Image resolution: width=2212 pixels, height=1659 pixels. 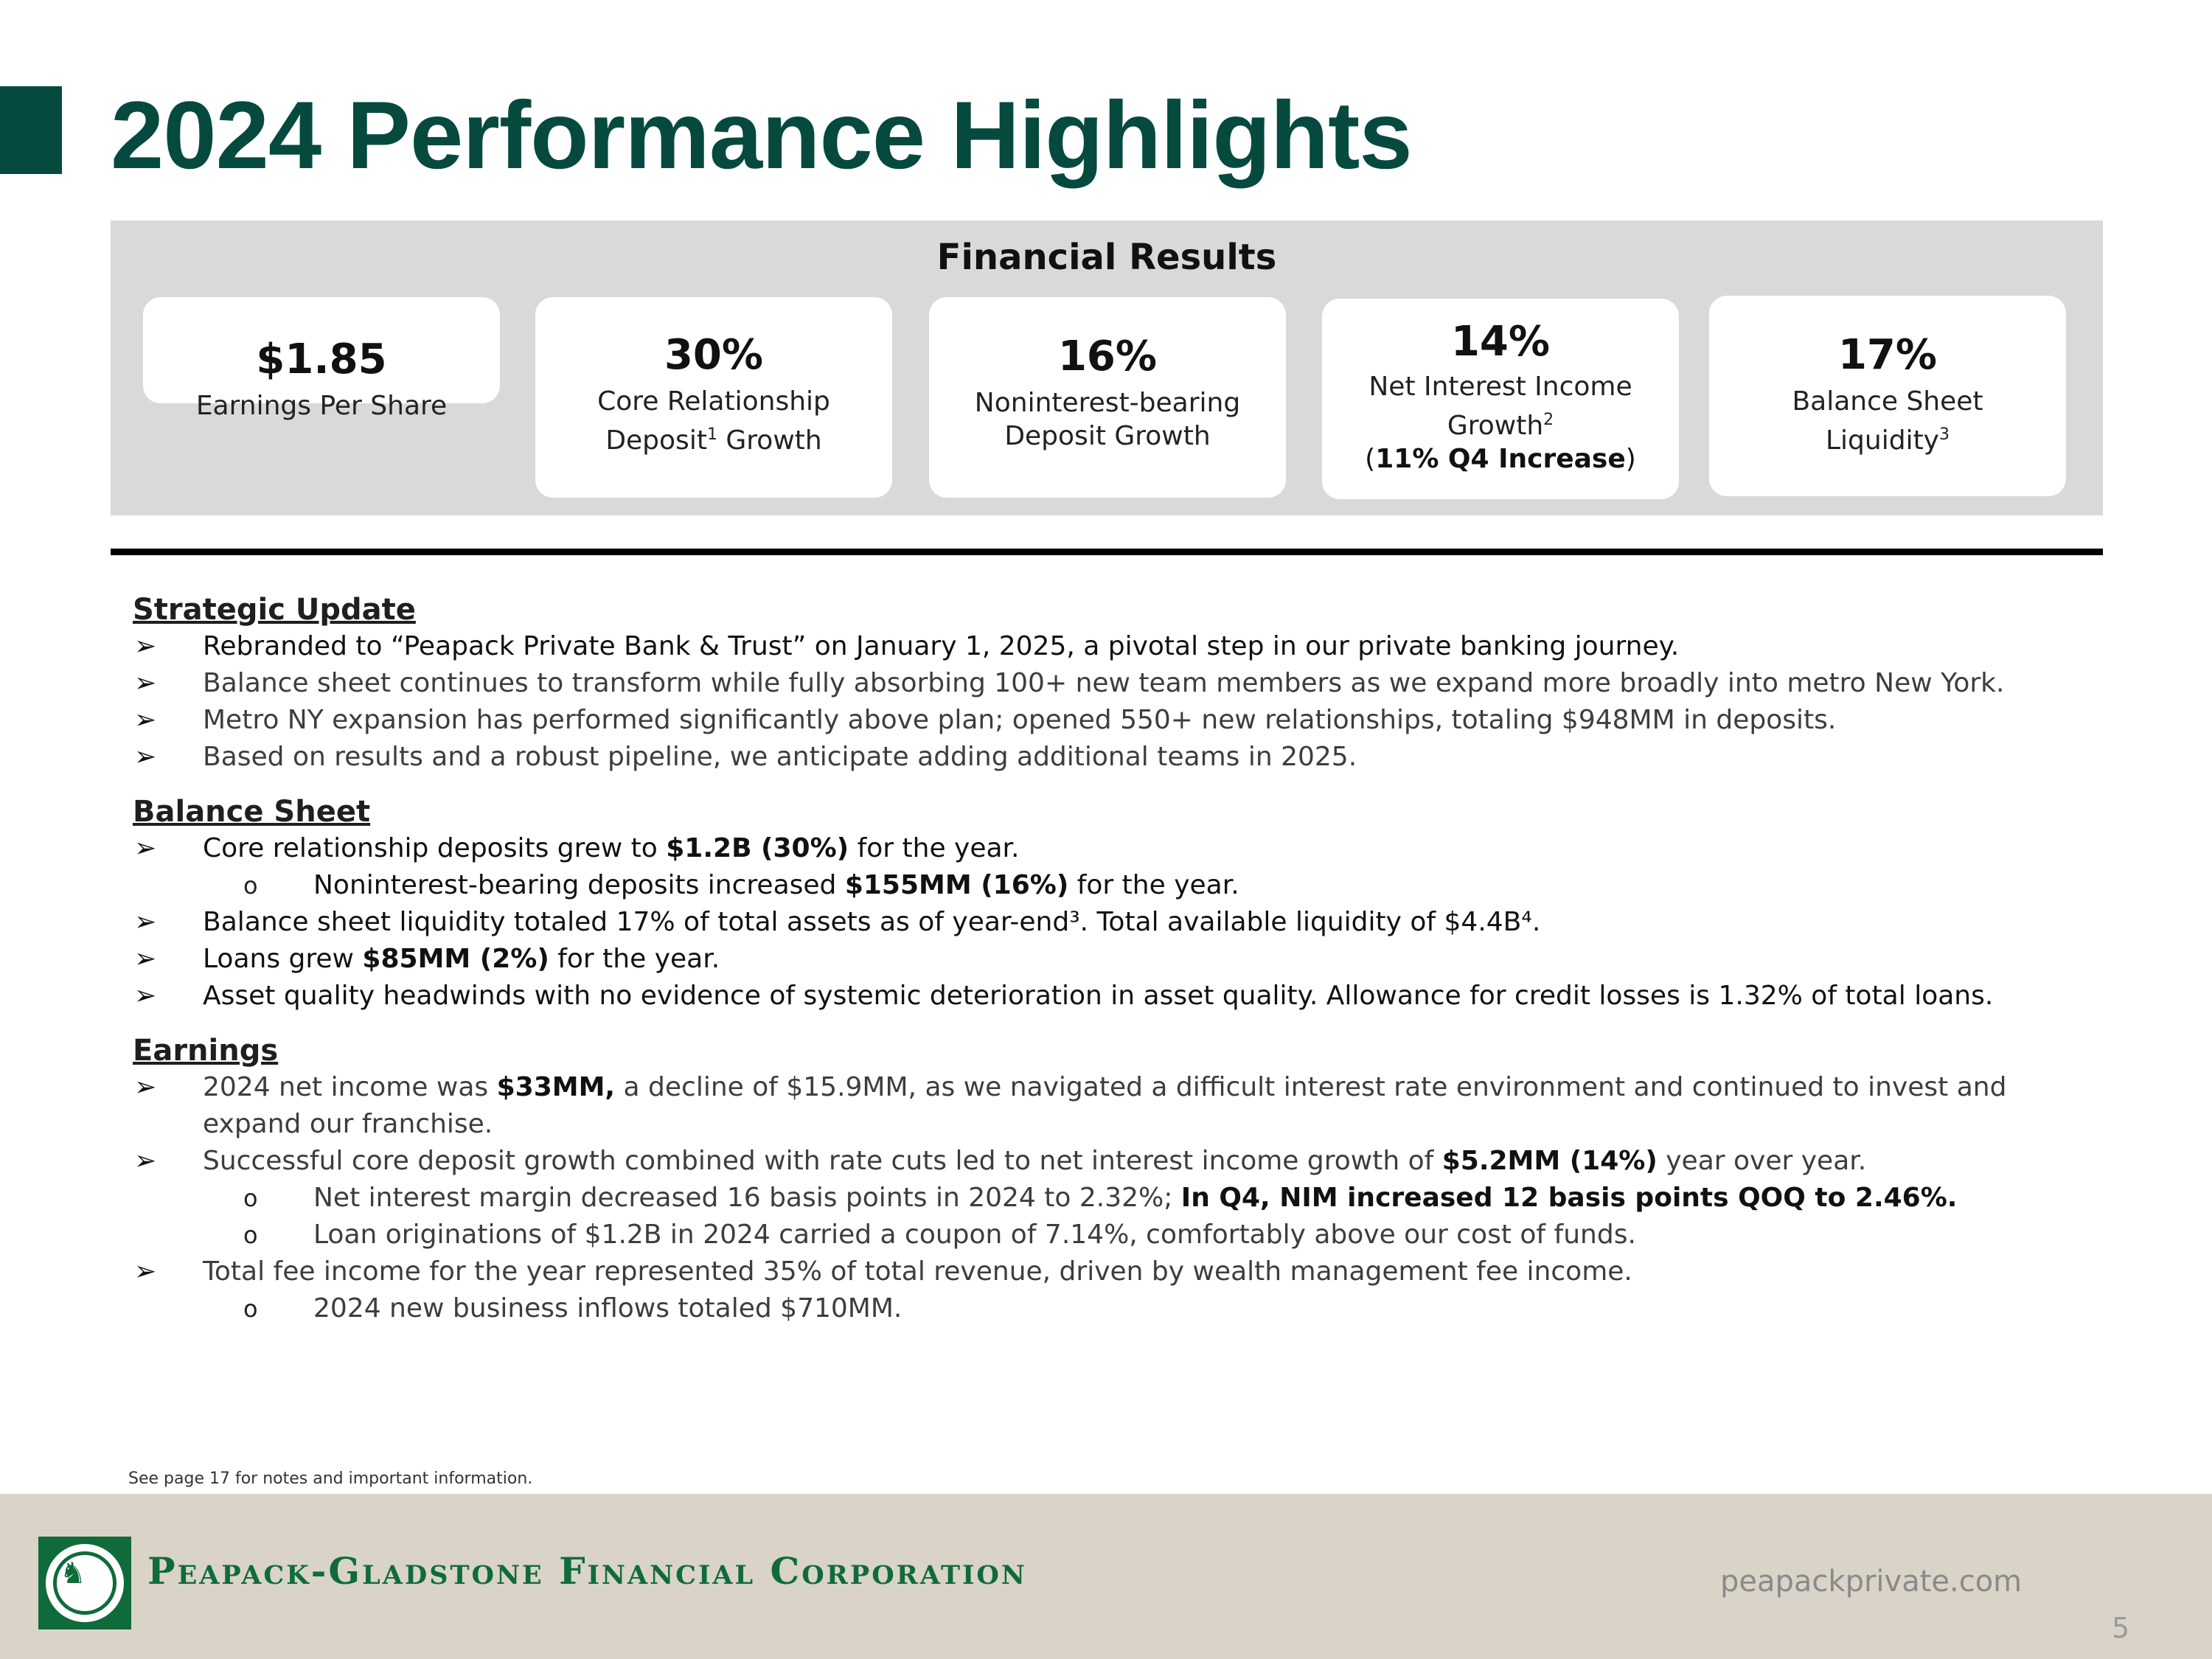 What do you see at coordinates (714, 355) in the screenshot?
I see `core-deposit-value: 30%` at bounding box center [714, 355].